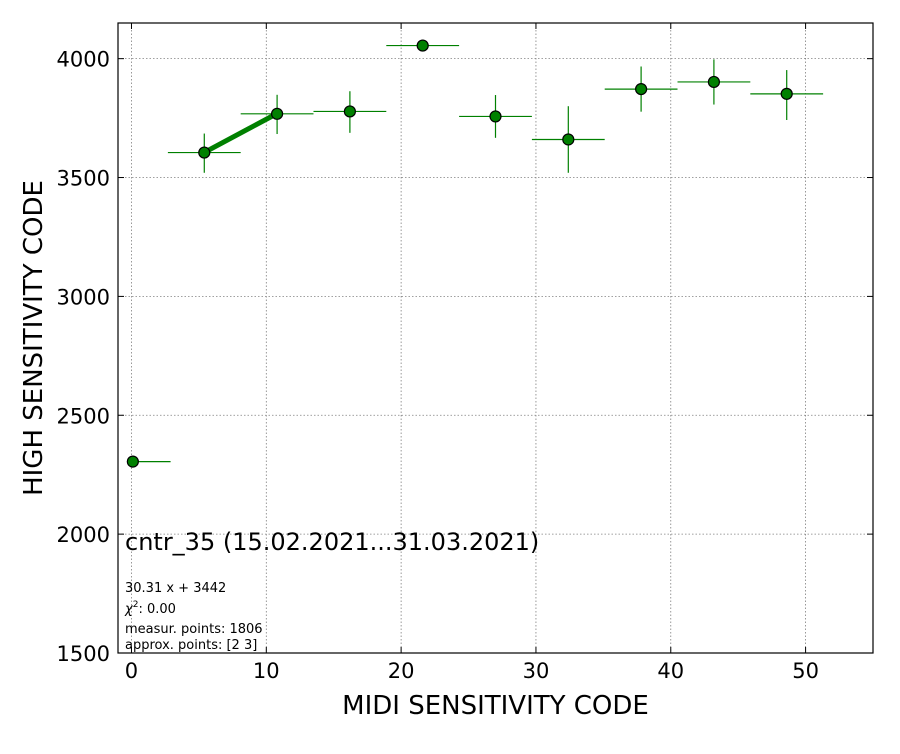 This screenshot has width=900, height=754. What do you see at coordinates (156, 609) in the screenshot?
I see `chi2-value: : 0.00` at bounding box center [156, 609].